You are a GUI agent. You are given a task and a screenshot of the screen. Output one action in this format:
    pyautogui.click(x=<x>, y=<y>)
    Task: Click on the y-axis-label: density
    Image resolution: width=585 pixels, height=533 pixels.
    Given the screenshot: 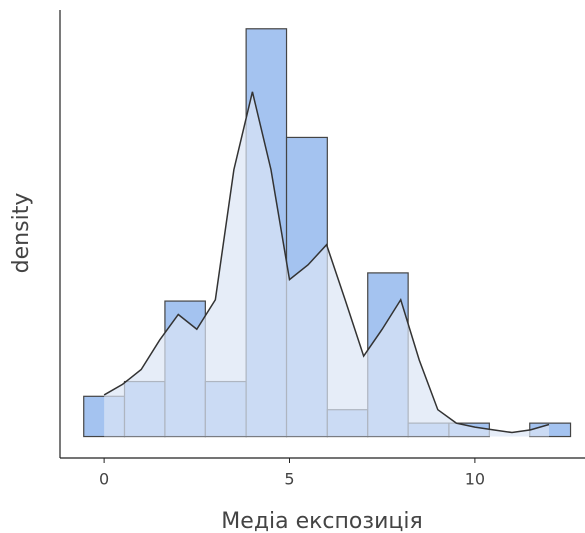 What is the action you would take?
    pyautogui.click(x=21, y=233)
    